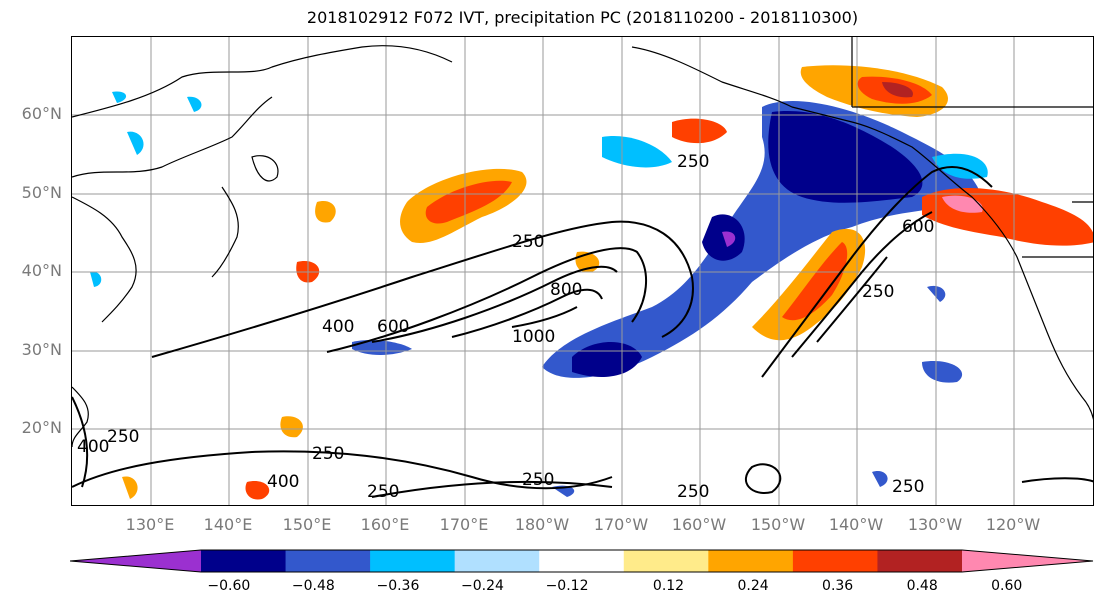 This screenshot has width=1105, height=604. What do you see at coordinates (668, 586) in the screenshot?
I see `colorbar-tick-label: 0.12` at bounding box center [668, 586].